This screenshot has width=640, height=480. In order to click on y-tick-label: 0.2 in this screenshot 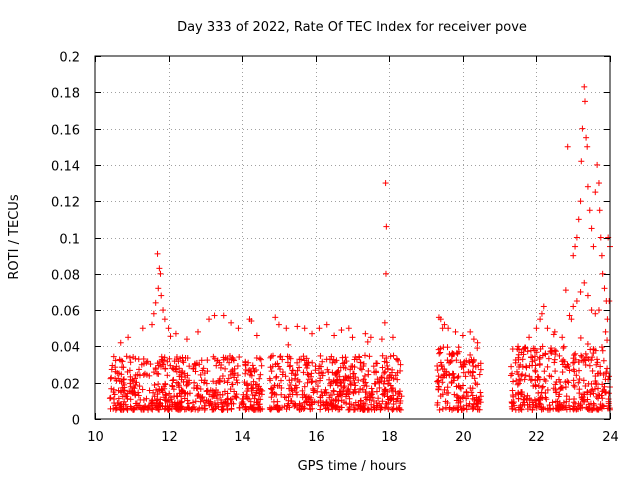, I will do `click(69, 58)`.